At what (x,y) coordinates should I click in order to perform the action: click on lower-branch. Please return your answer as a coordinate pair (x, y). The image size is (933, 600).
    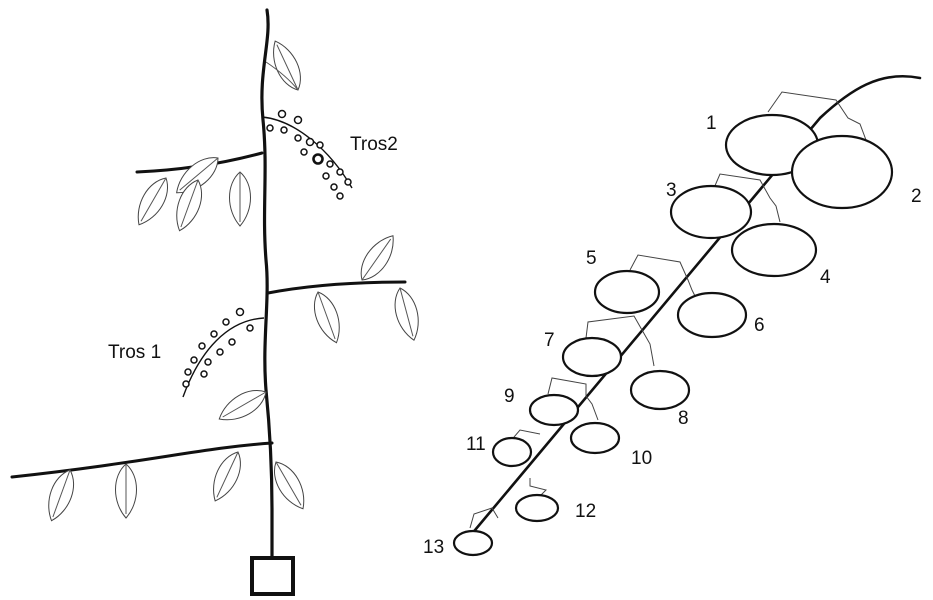
    Looking at the image, I should click on (142, 460).